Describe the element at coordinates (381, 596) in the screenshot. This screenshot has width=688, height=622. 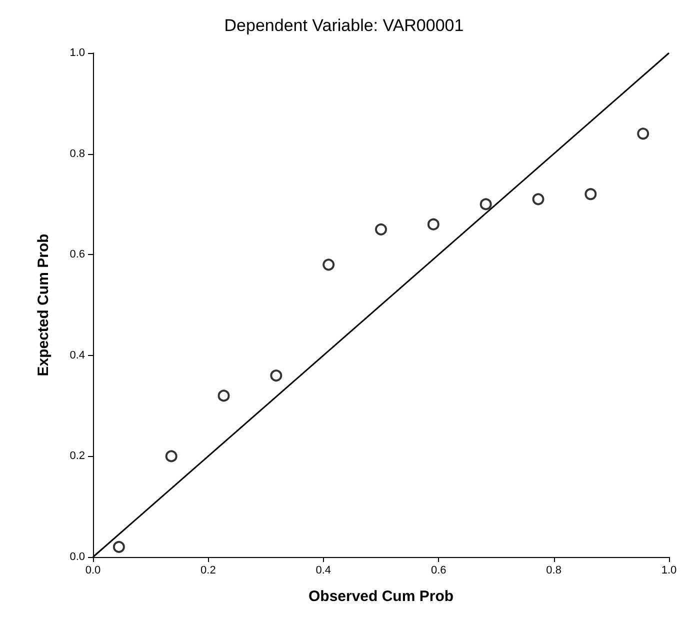
I see `x-axis-title: Observed Cum Prob` at that location.